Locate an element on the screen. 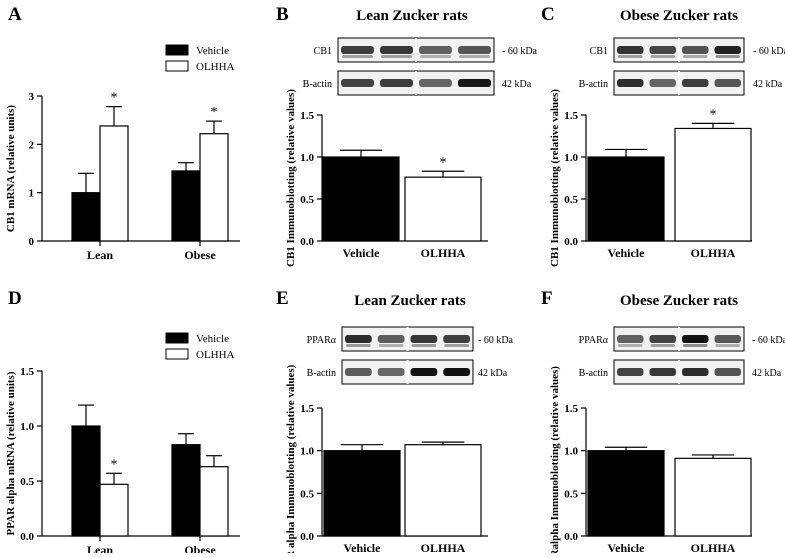 This screenshot has width=785, height=558. y-tick-label-e: 0.5 is located at coordinates (307, 494).